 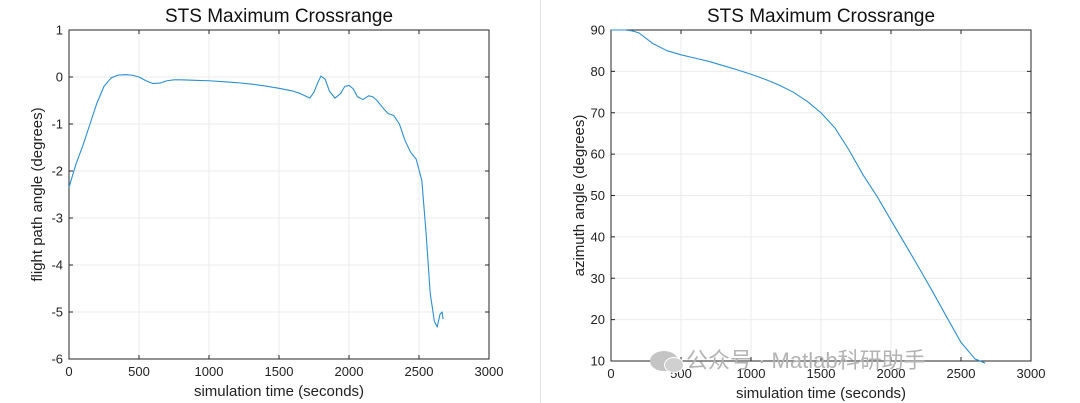 What do you see at coordinates (57, 218) in the screenshot?
I see `y-tick-label: -3` at bounding box center [57, 218].